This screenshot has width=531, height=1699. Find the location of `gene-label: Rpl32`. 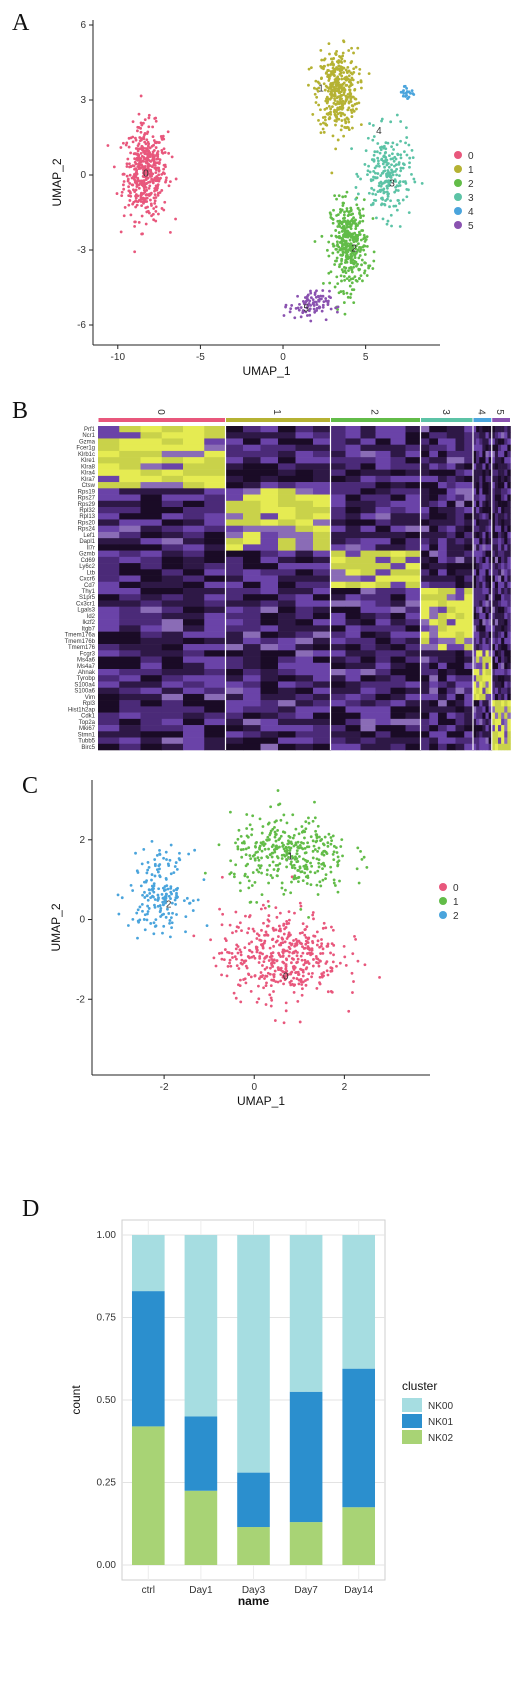

gene-label: Rpl32 is located at coordinates (87, 511).